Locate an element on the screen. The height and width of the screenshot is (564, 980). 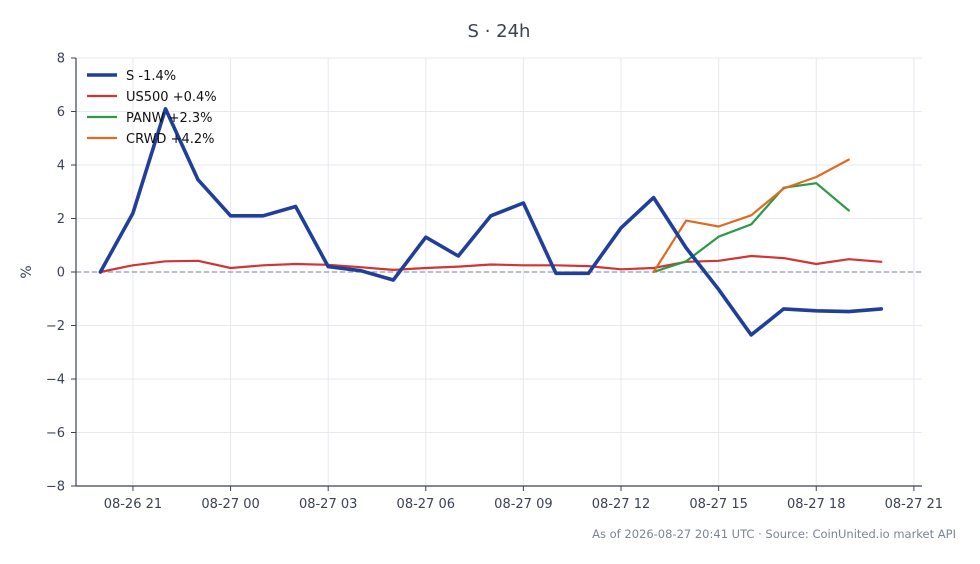
y-tick-label: −4 is located at coordinates (55, 380).